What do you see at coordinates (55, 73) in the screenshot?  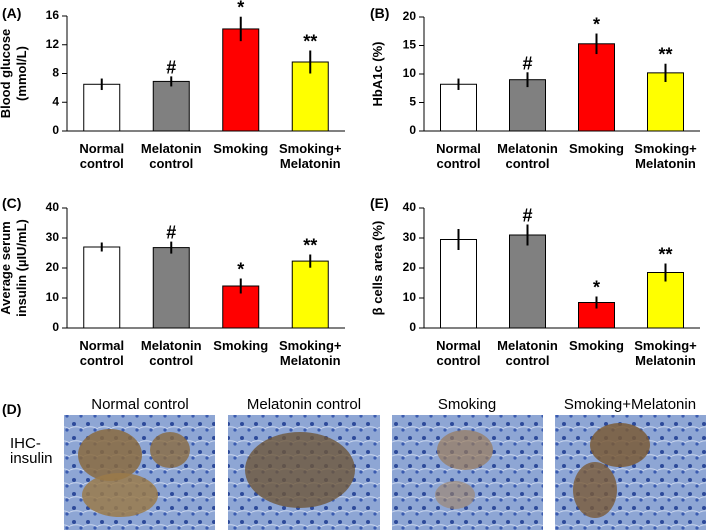 I see `y-tick-label: 8` at bounding box center [55, 73].